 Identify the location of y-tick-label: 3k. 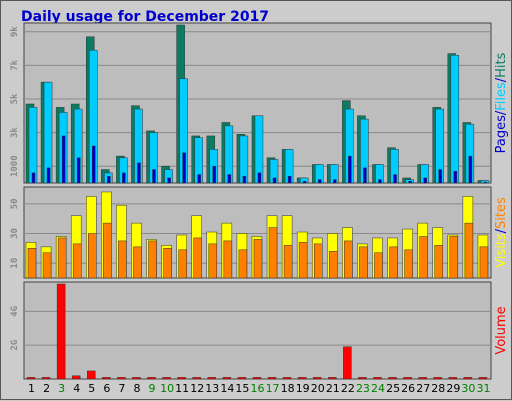
(15, 132).